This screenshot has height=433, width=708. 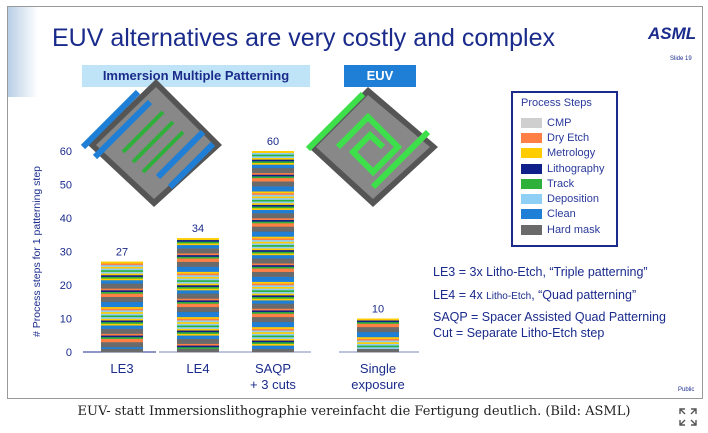 I want to click on y-tick-label: 40, so click(x=66, y=219).